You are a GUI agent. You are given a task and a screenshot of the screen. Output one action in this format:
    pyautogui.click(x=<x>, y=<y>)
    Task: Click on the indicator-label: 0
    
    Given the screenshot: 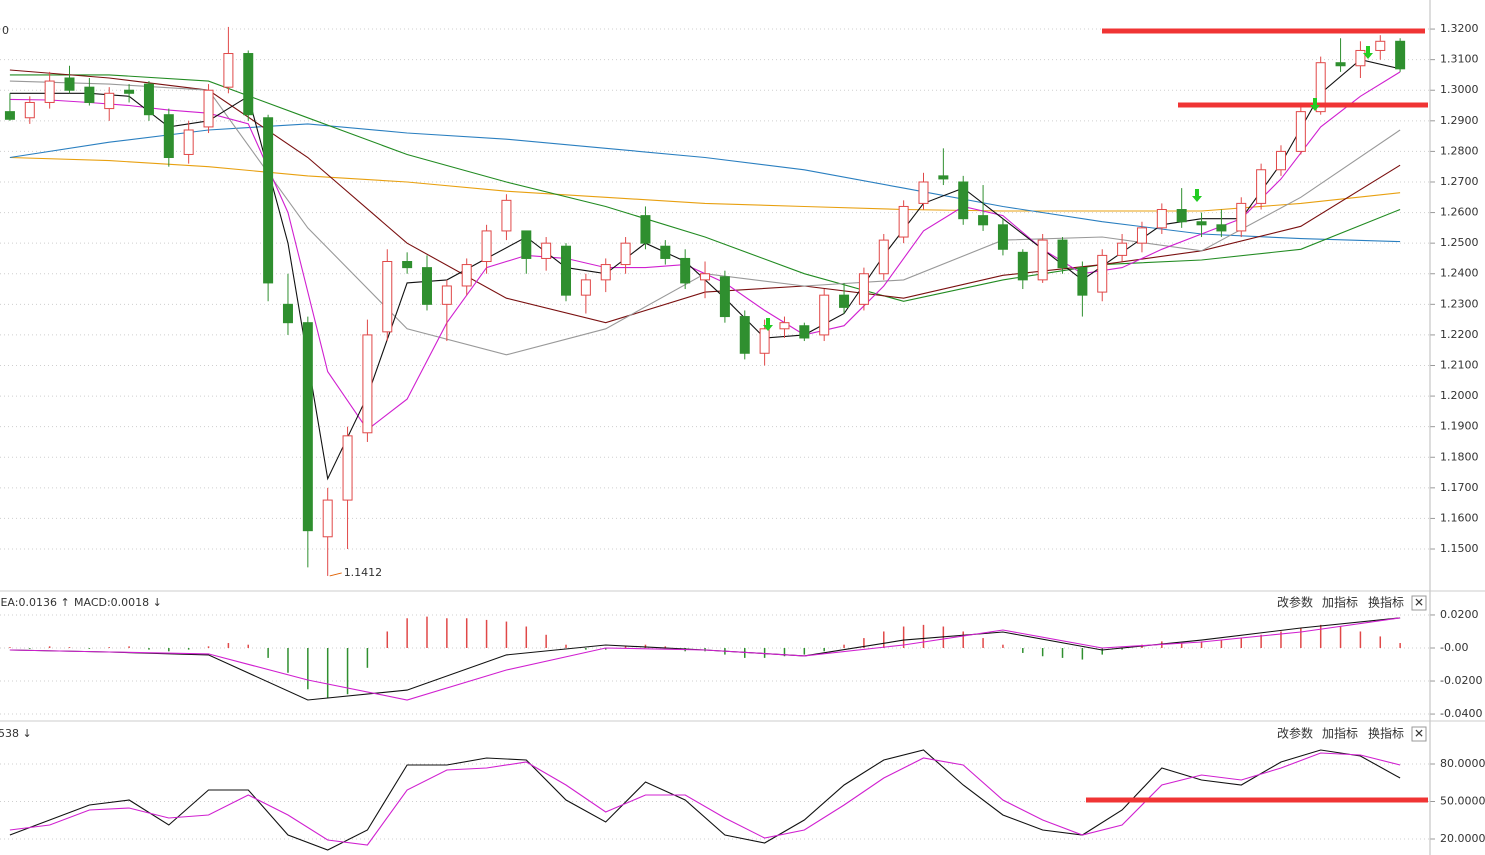 What is the action you would take?
    pyautogui.click(x=5, y=30)
    